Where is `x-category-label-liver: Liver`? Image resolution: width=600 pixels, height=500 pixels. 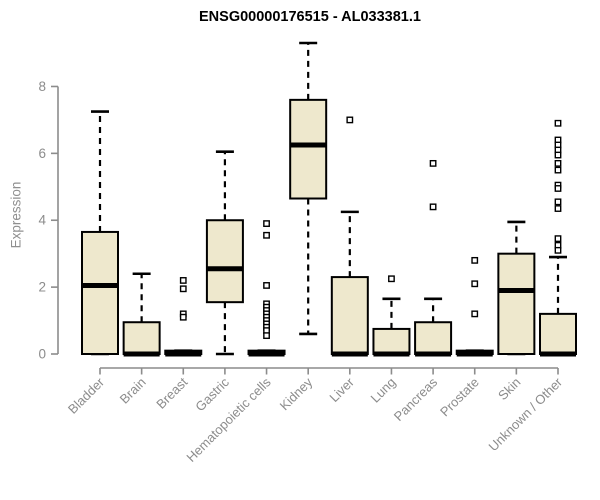
x-category-label-liver: Liver is located at coordinates (341, 389).